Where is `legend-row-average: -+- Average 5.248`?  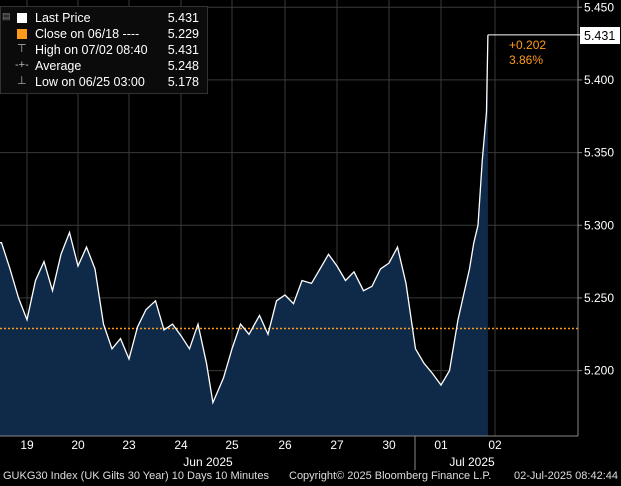 legend-row-average: -+- Average 5.248 is located at coordinates (104, 66).